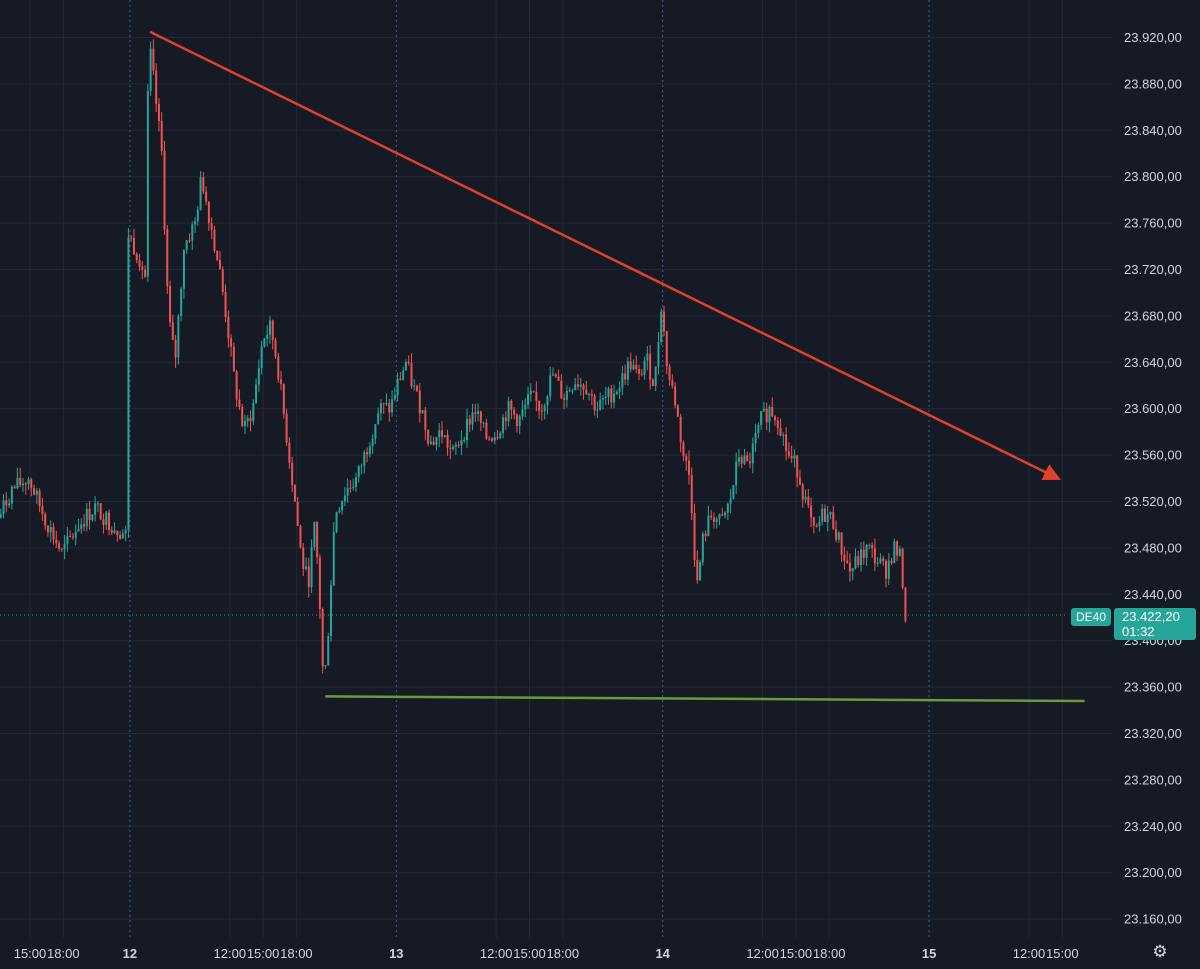 The height and width of the screenshot is (969, 1200). Describe the element at coordinates (705, 699) in the screenshot. I see `support-line` at that location.